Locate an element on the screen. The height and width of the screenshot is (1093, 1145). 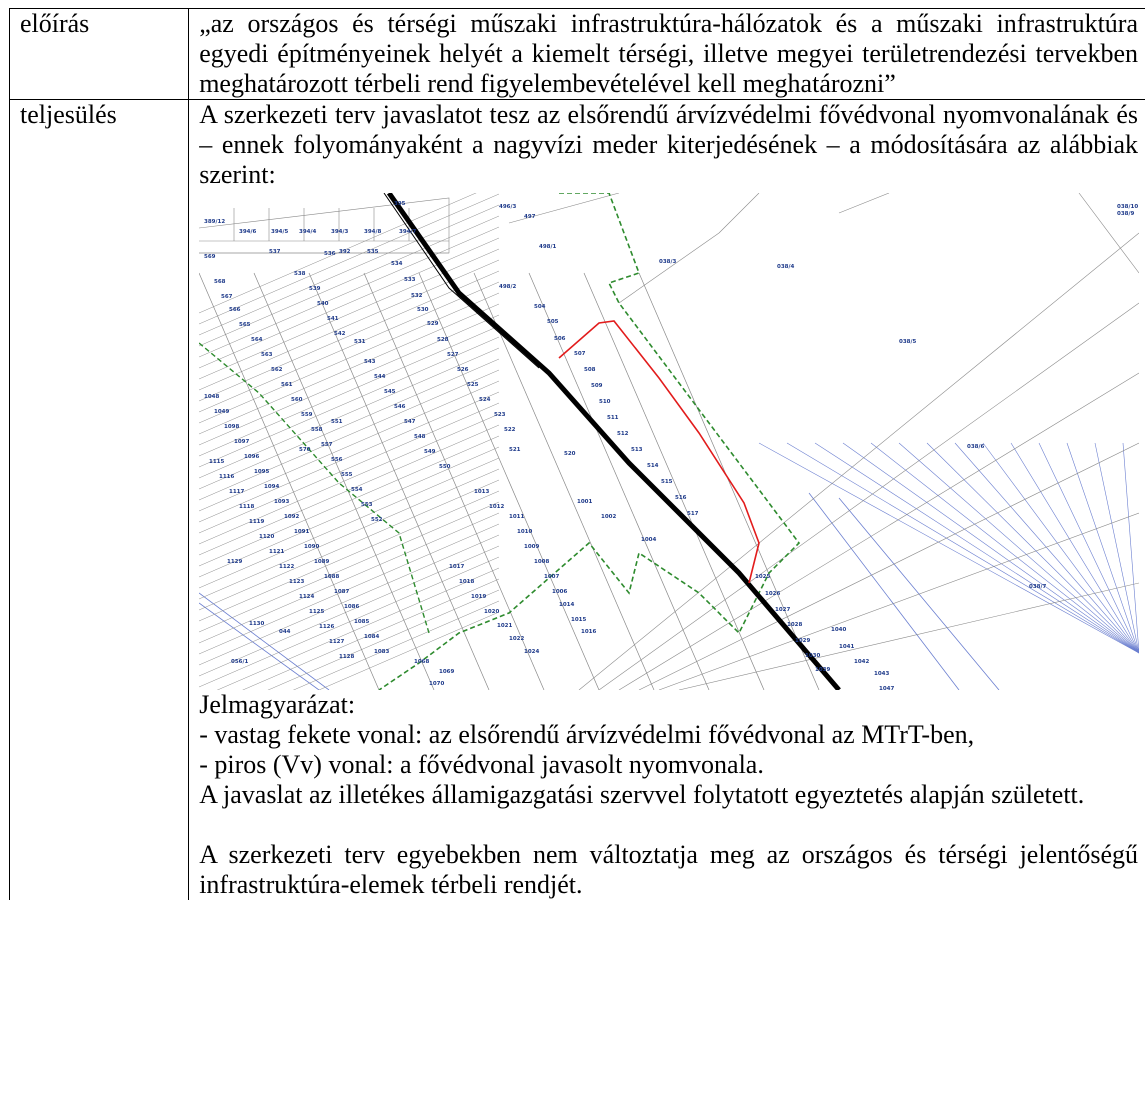
parcel-number-label: 527 is located at coordinates (453, 355).